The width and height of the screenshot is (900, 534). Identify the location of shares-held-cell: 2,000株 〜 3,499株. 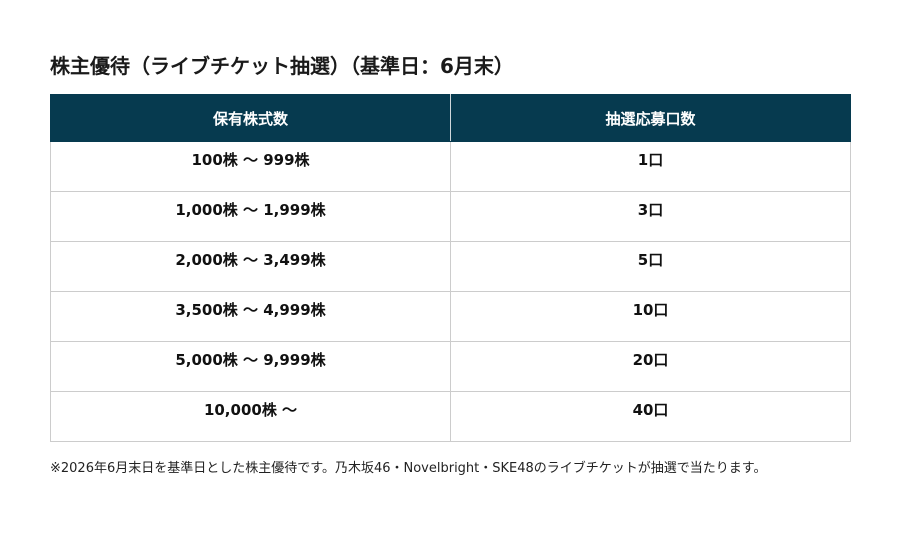
(250, 266).